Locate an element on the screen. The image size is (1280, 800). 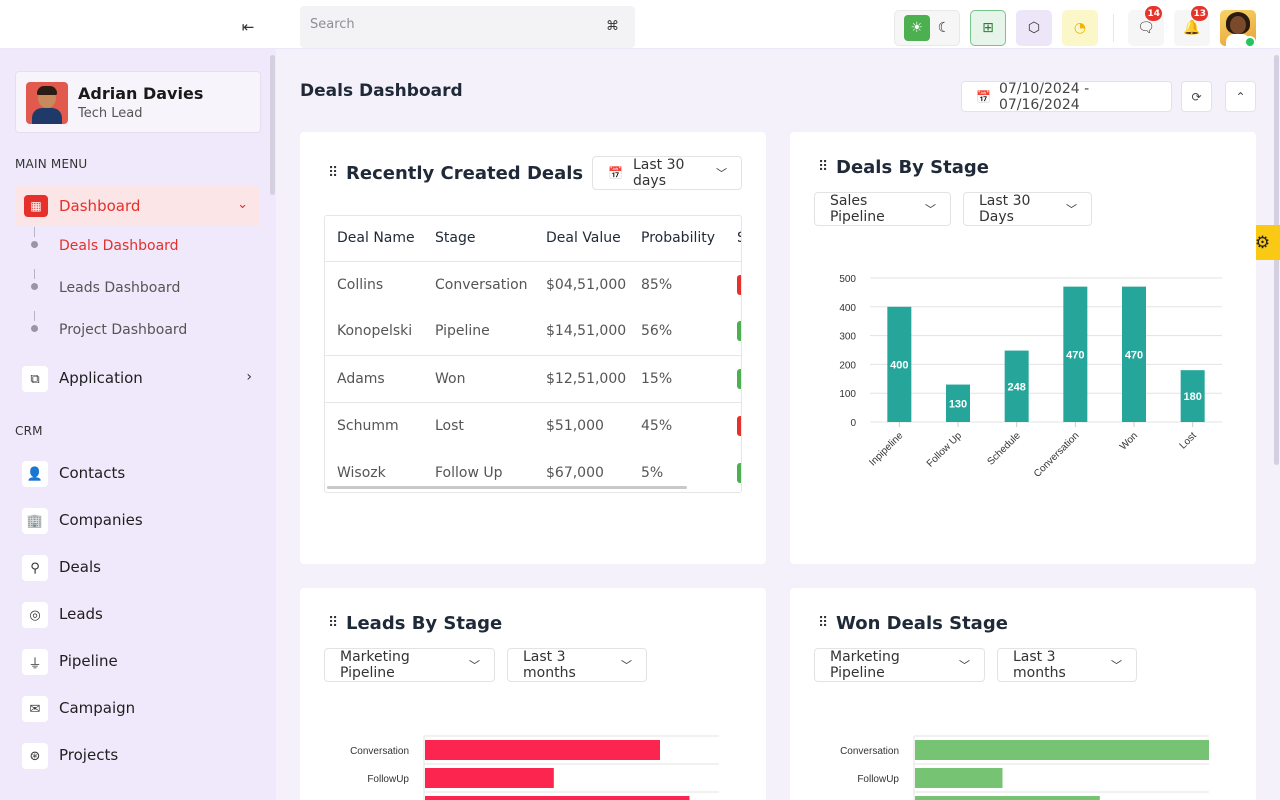
filter-label: Marketing Pipeline is located at coordinates (865, 665).